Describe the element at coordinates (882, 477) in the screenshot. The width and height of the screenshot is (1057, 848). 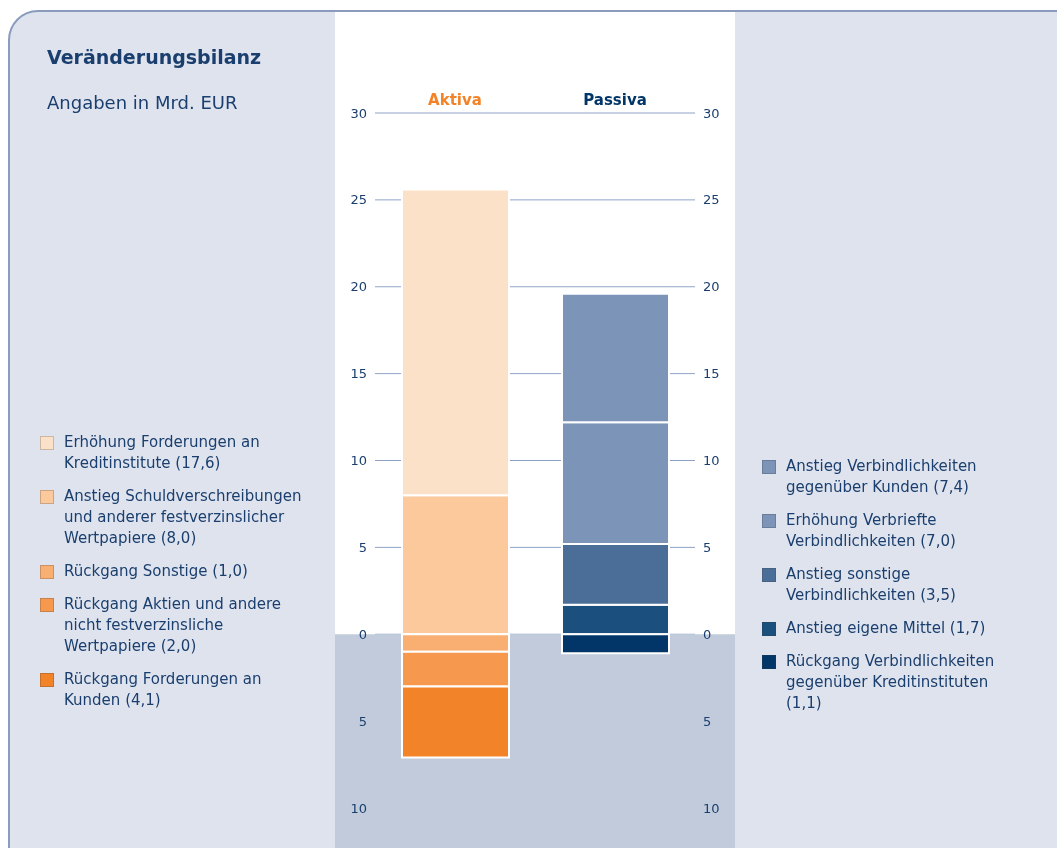
I see `legend-label: Anstieg Verbindlichkeiten gegenüber Kunden (7,4)` at that location.